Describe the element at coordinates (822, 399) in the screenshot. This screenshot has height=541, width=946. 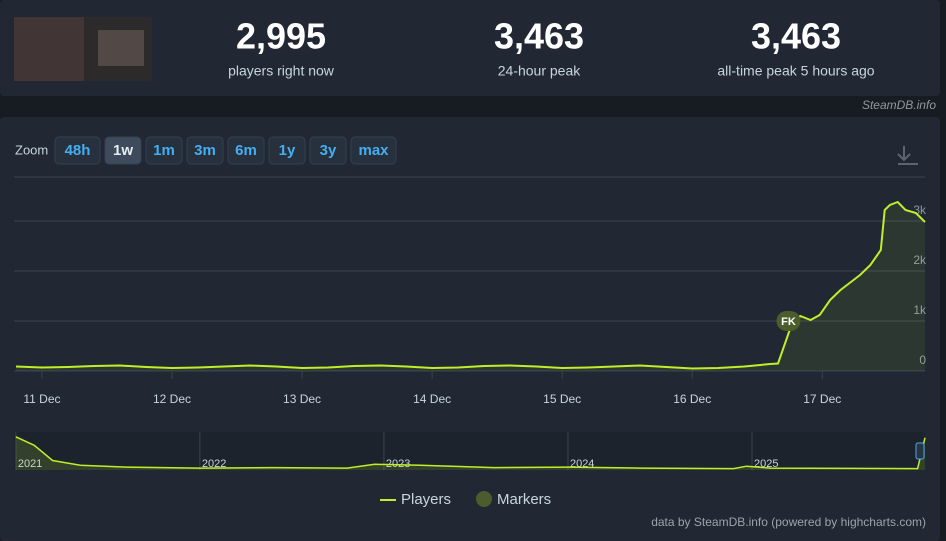
I see `x-tick-label: 17 Dec` at that location.